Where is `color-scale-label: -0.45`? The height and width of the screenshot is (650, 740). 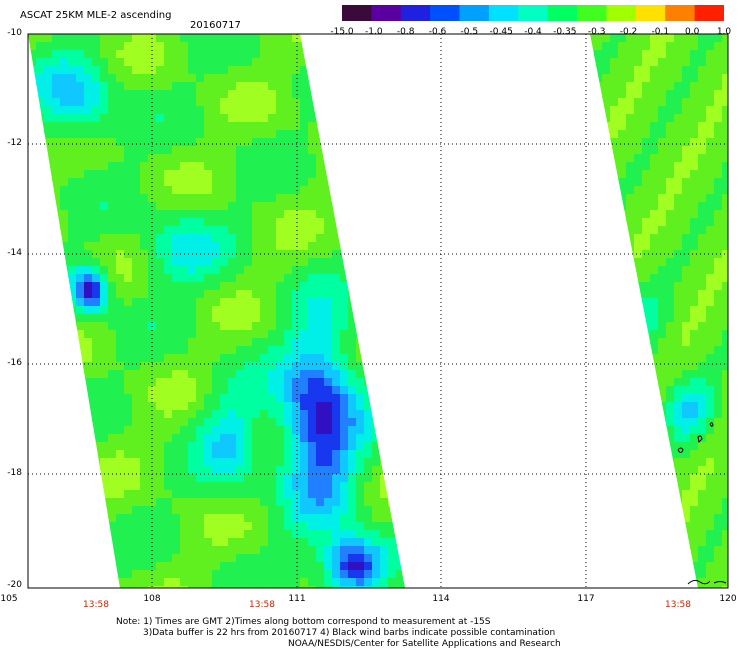 color-scale-label: -0.45 is located at coordinates (501, 32).